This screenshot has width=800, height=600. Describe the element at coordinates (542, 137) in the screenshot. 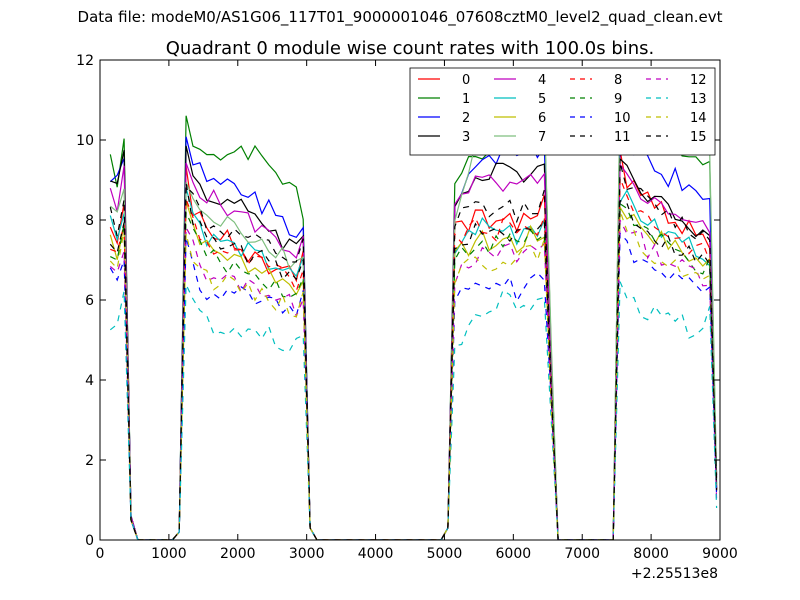

I see `legend-label-7: 7` at that location.